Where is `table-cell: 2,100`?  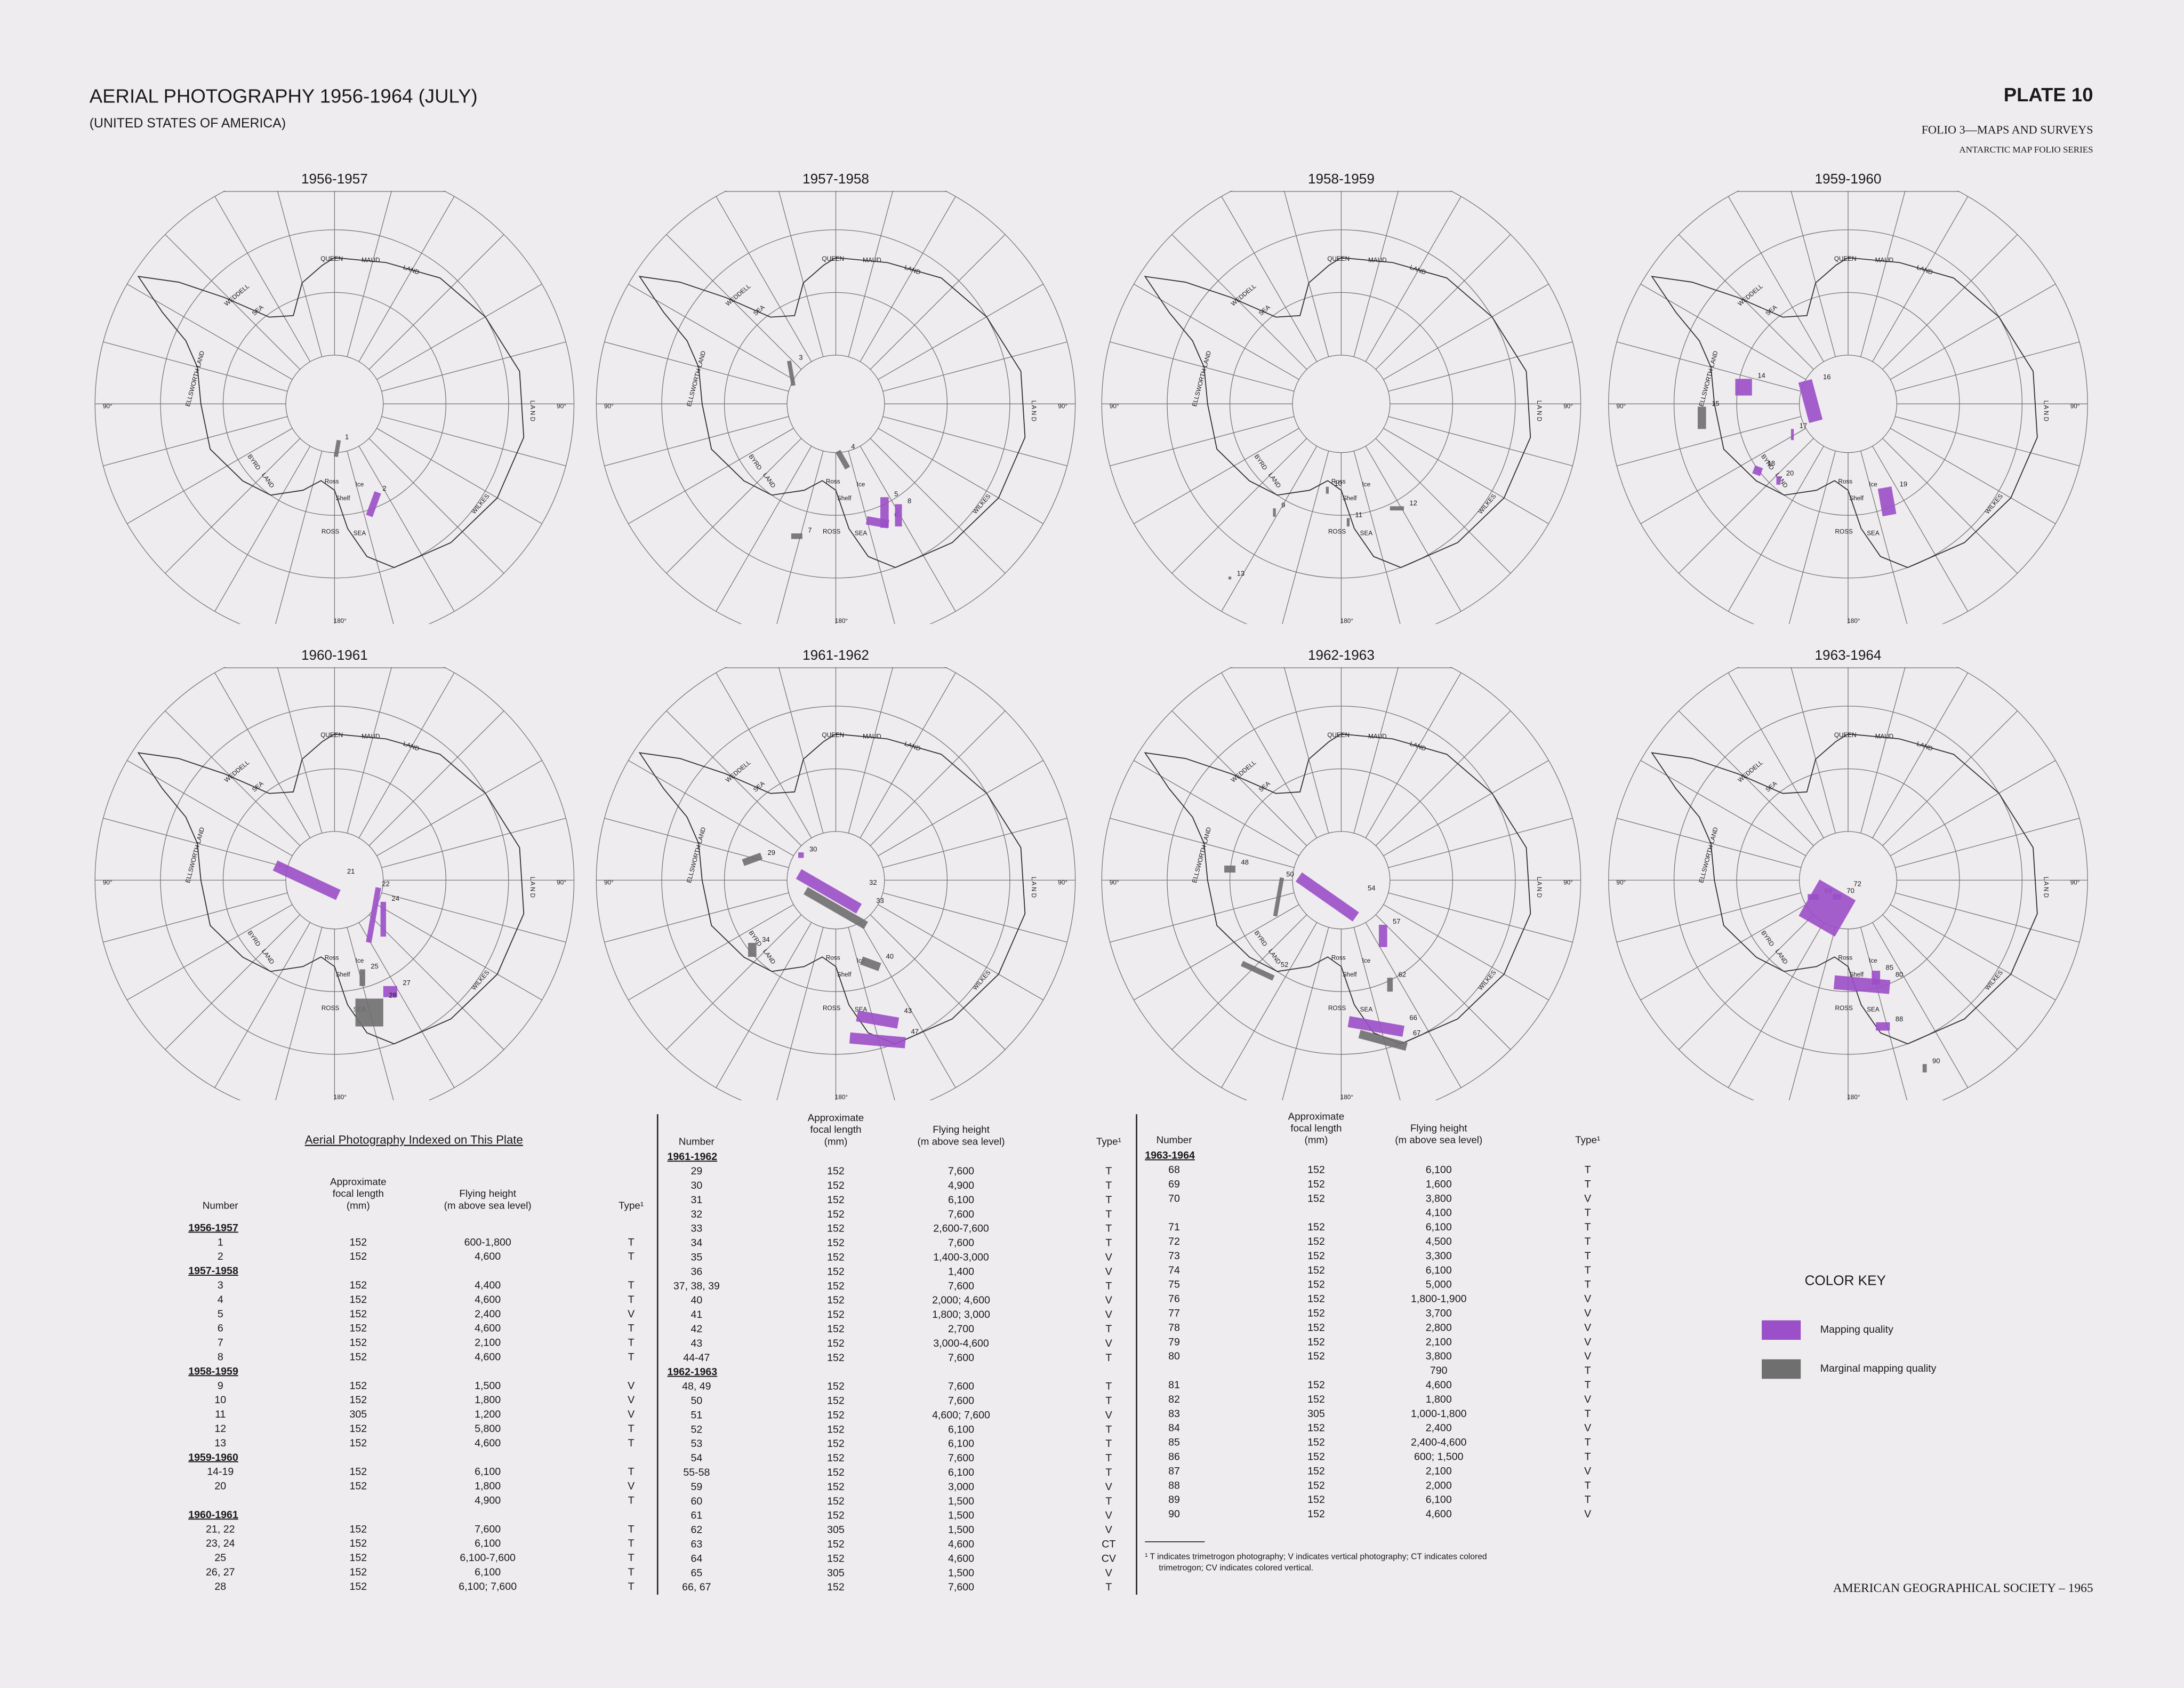
table-cell: 2,100 is located at coordinates (1439, 1471).